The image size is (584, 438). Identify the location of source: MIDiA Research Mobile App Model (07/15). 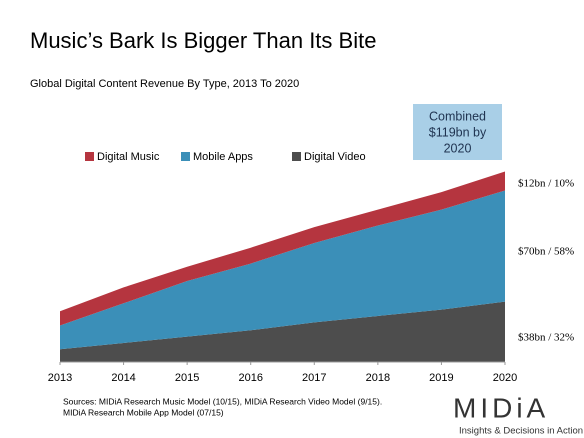
(143, 412).